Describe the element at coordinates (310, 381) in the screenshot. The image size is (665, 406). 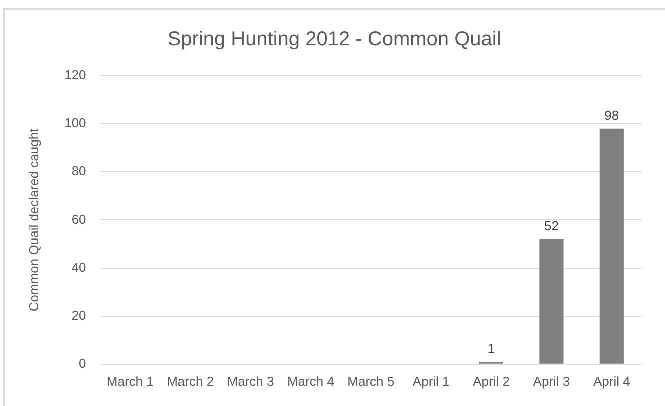
I see `x-tick-label: March 4` at that location.